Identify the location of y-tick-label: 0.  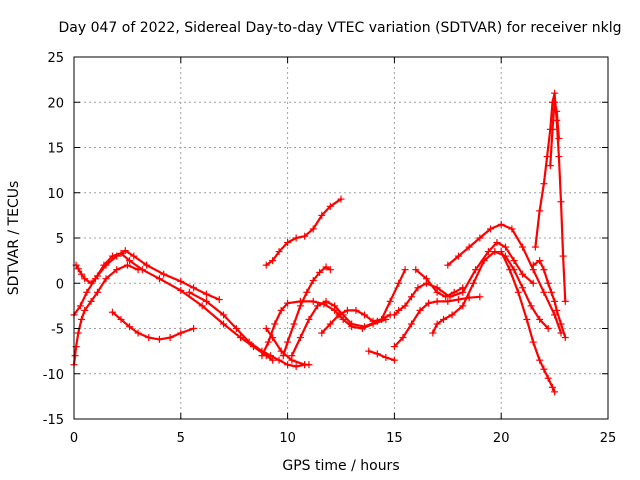
(60, 284).